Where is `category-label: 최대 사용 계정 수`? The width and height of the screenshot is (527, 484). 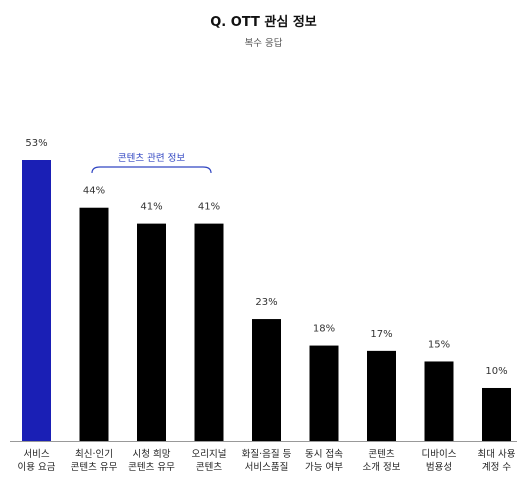 category-label: 최대 사용 계정 수 is located at coordinates (497, 461).